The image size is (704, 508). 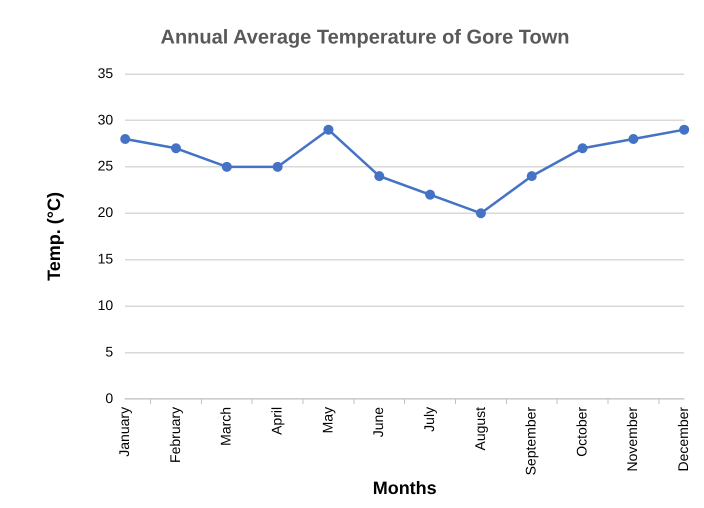 What do you see at coordinates (226, 426) in the screenshot?
I see `x-tick-label: March` at bounding box center [226, 426].